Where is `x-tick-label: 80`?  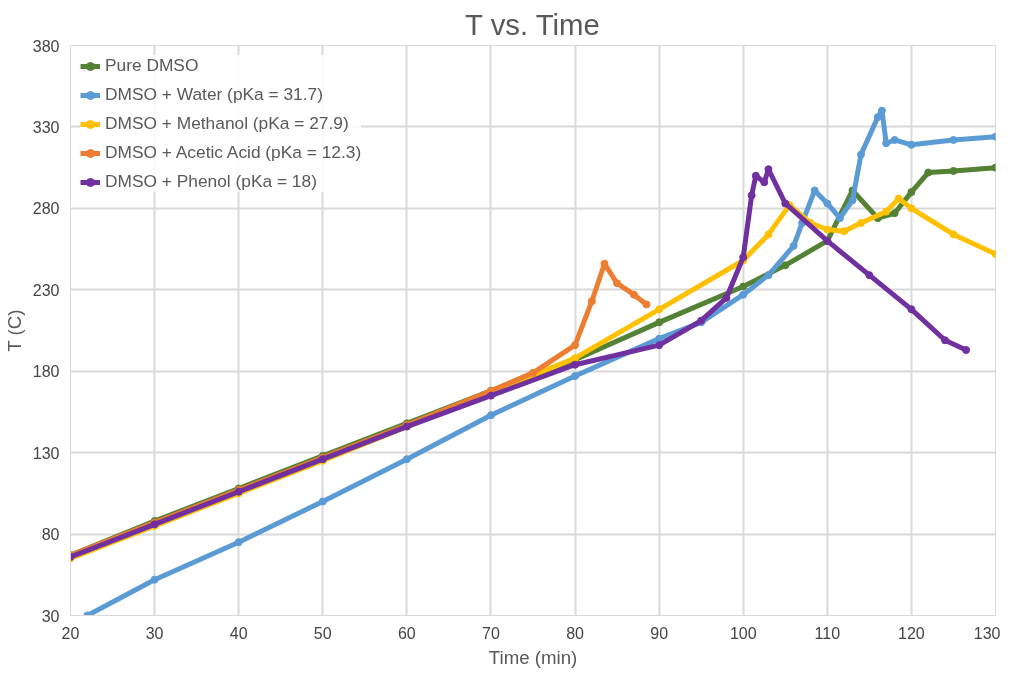 x-tick-label: 80 is located at coordinates (575, 633).